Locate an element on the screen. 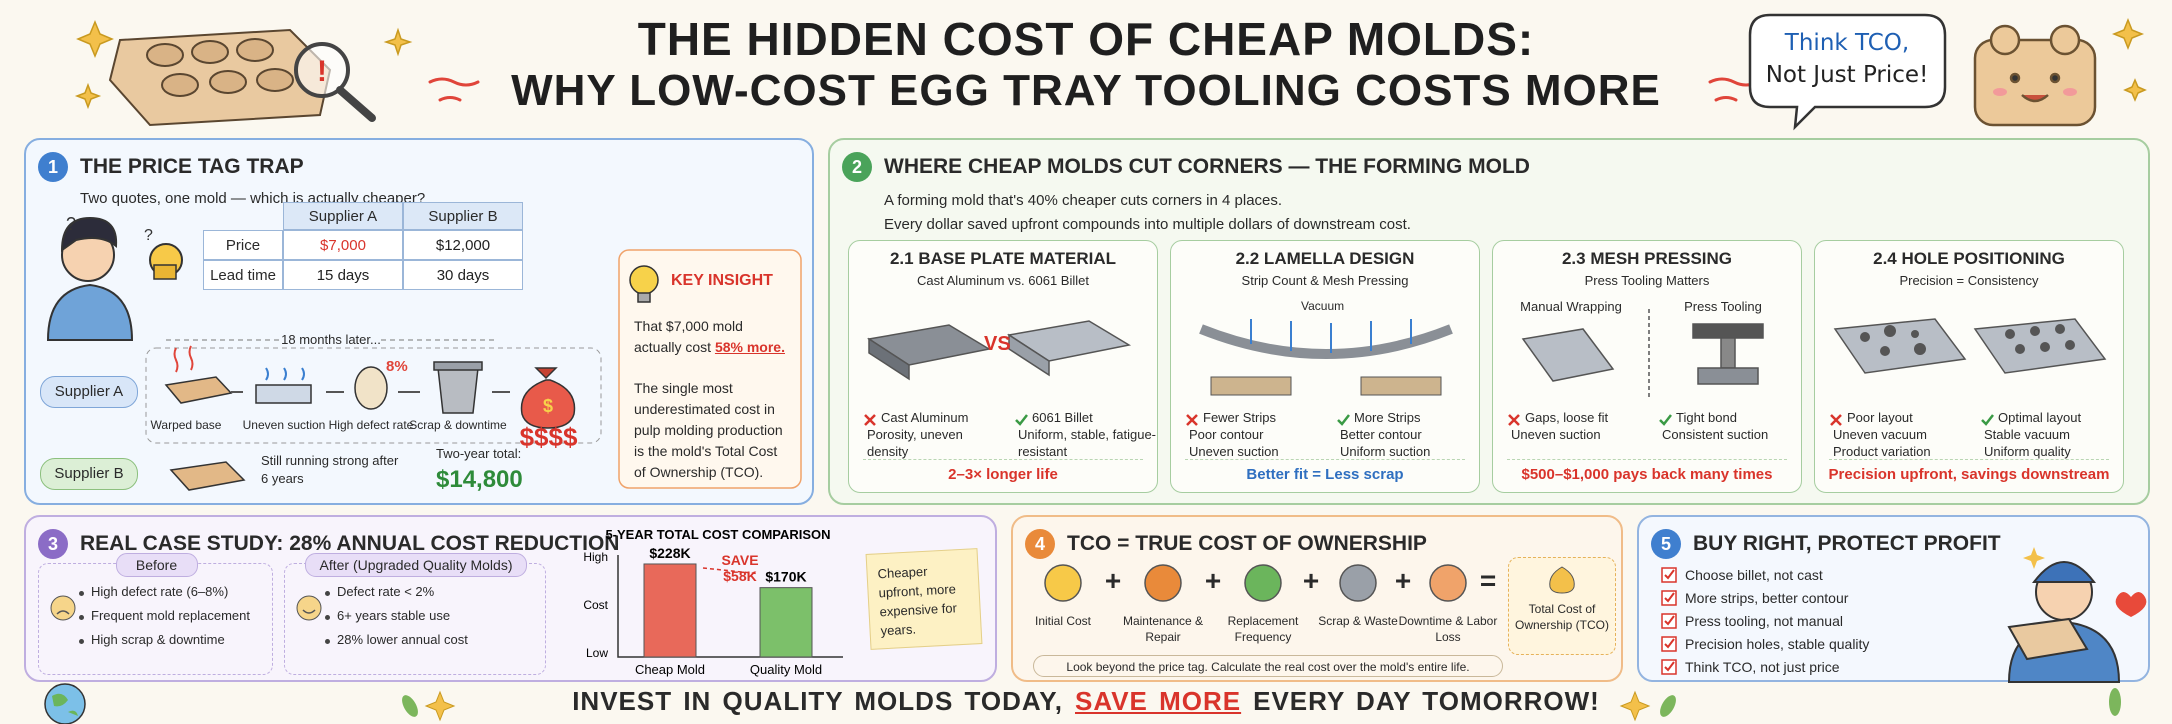 The image size is (2172, 724). card-subtitle: Press Tooling Matters is located at coordinates (1647, 280).